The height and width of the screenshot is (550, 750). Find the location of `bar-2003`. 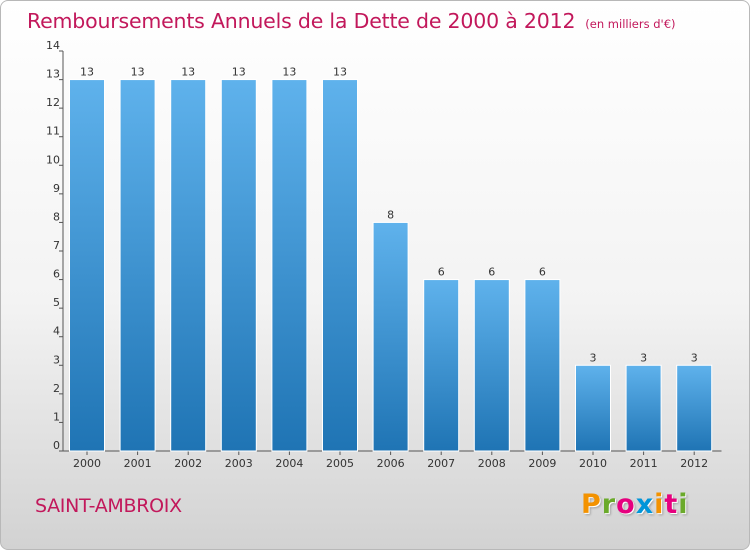

bar-2003 is located at coordinates (238, 265).